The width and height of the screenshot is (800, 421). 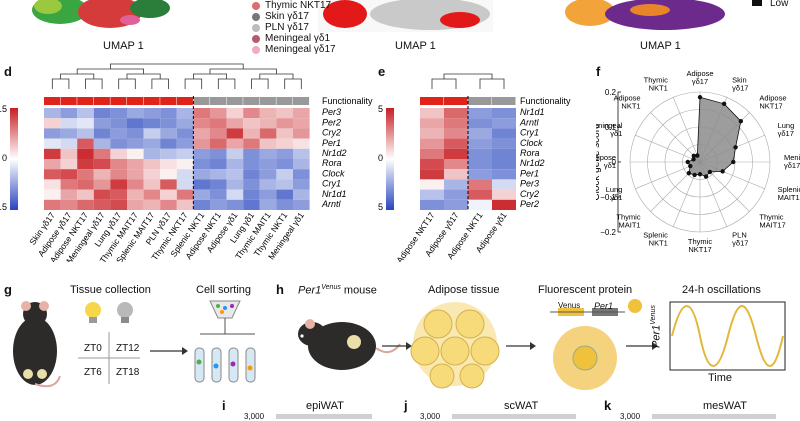 What do you see at coordinates (287, 16) in the screenshot?
I see `legend-label: Skin γδ17` at bounding box center [287, 16].